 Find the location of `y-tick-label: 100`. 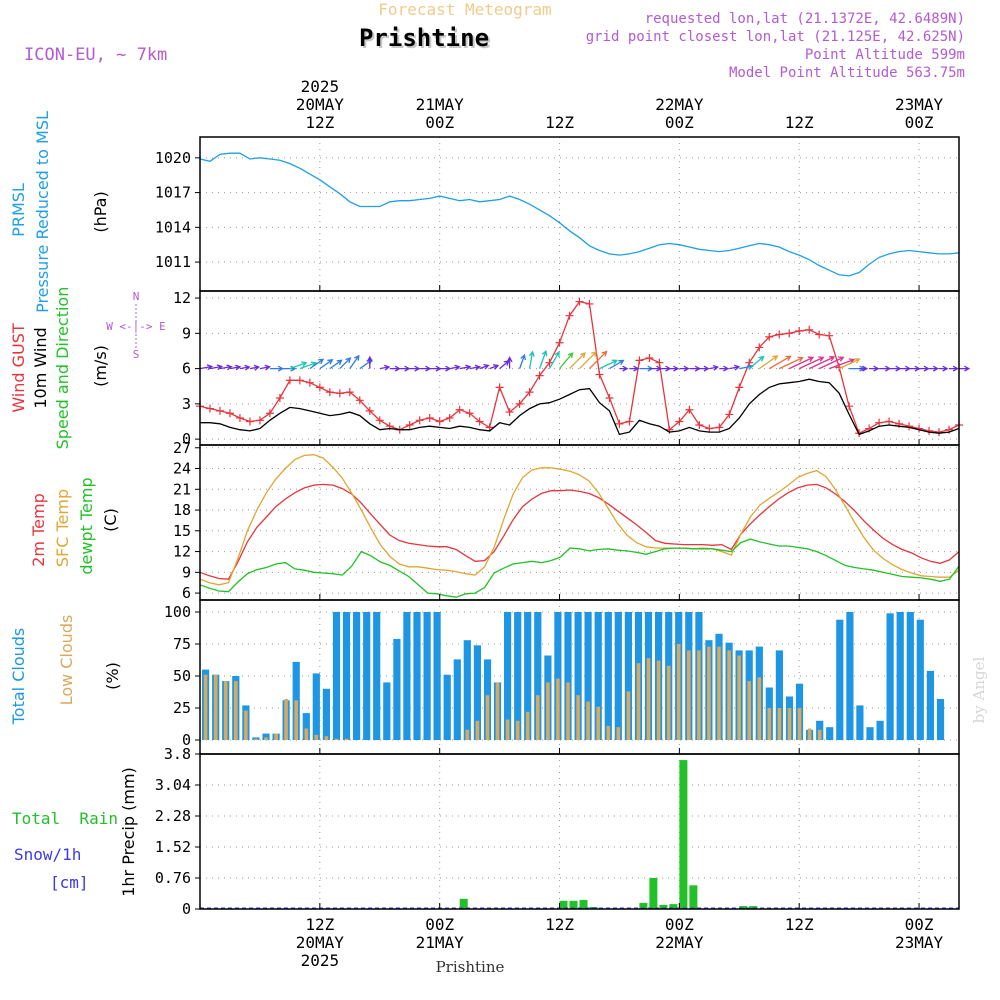

y-tick-label: 100 is located at coordinates (177, 612).